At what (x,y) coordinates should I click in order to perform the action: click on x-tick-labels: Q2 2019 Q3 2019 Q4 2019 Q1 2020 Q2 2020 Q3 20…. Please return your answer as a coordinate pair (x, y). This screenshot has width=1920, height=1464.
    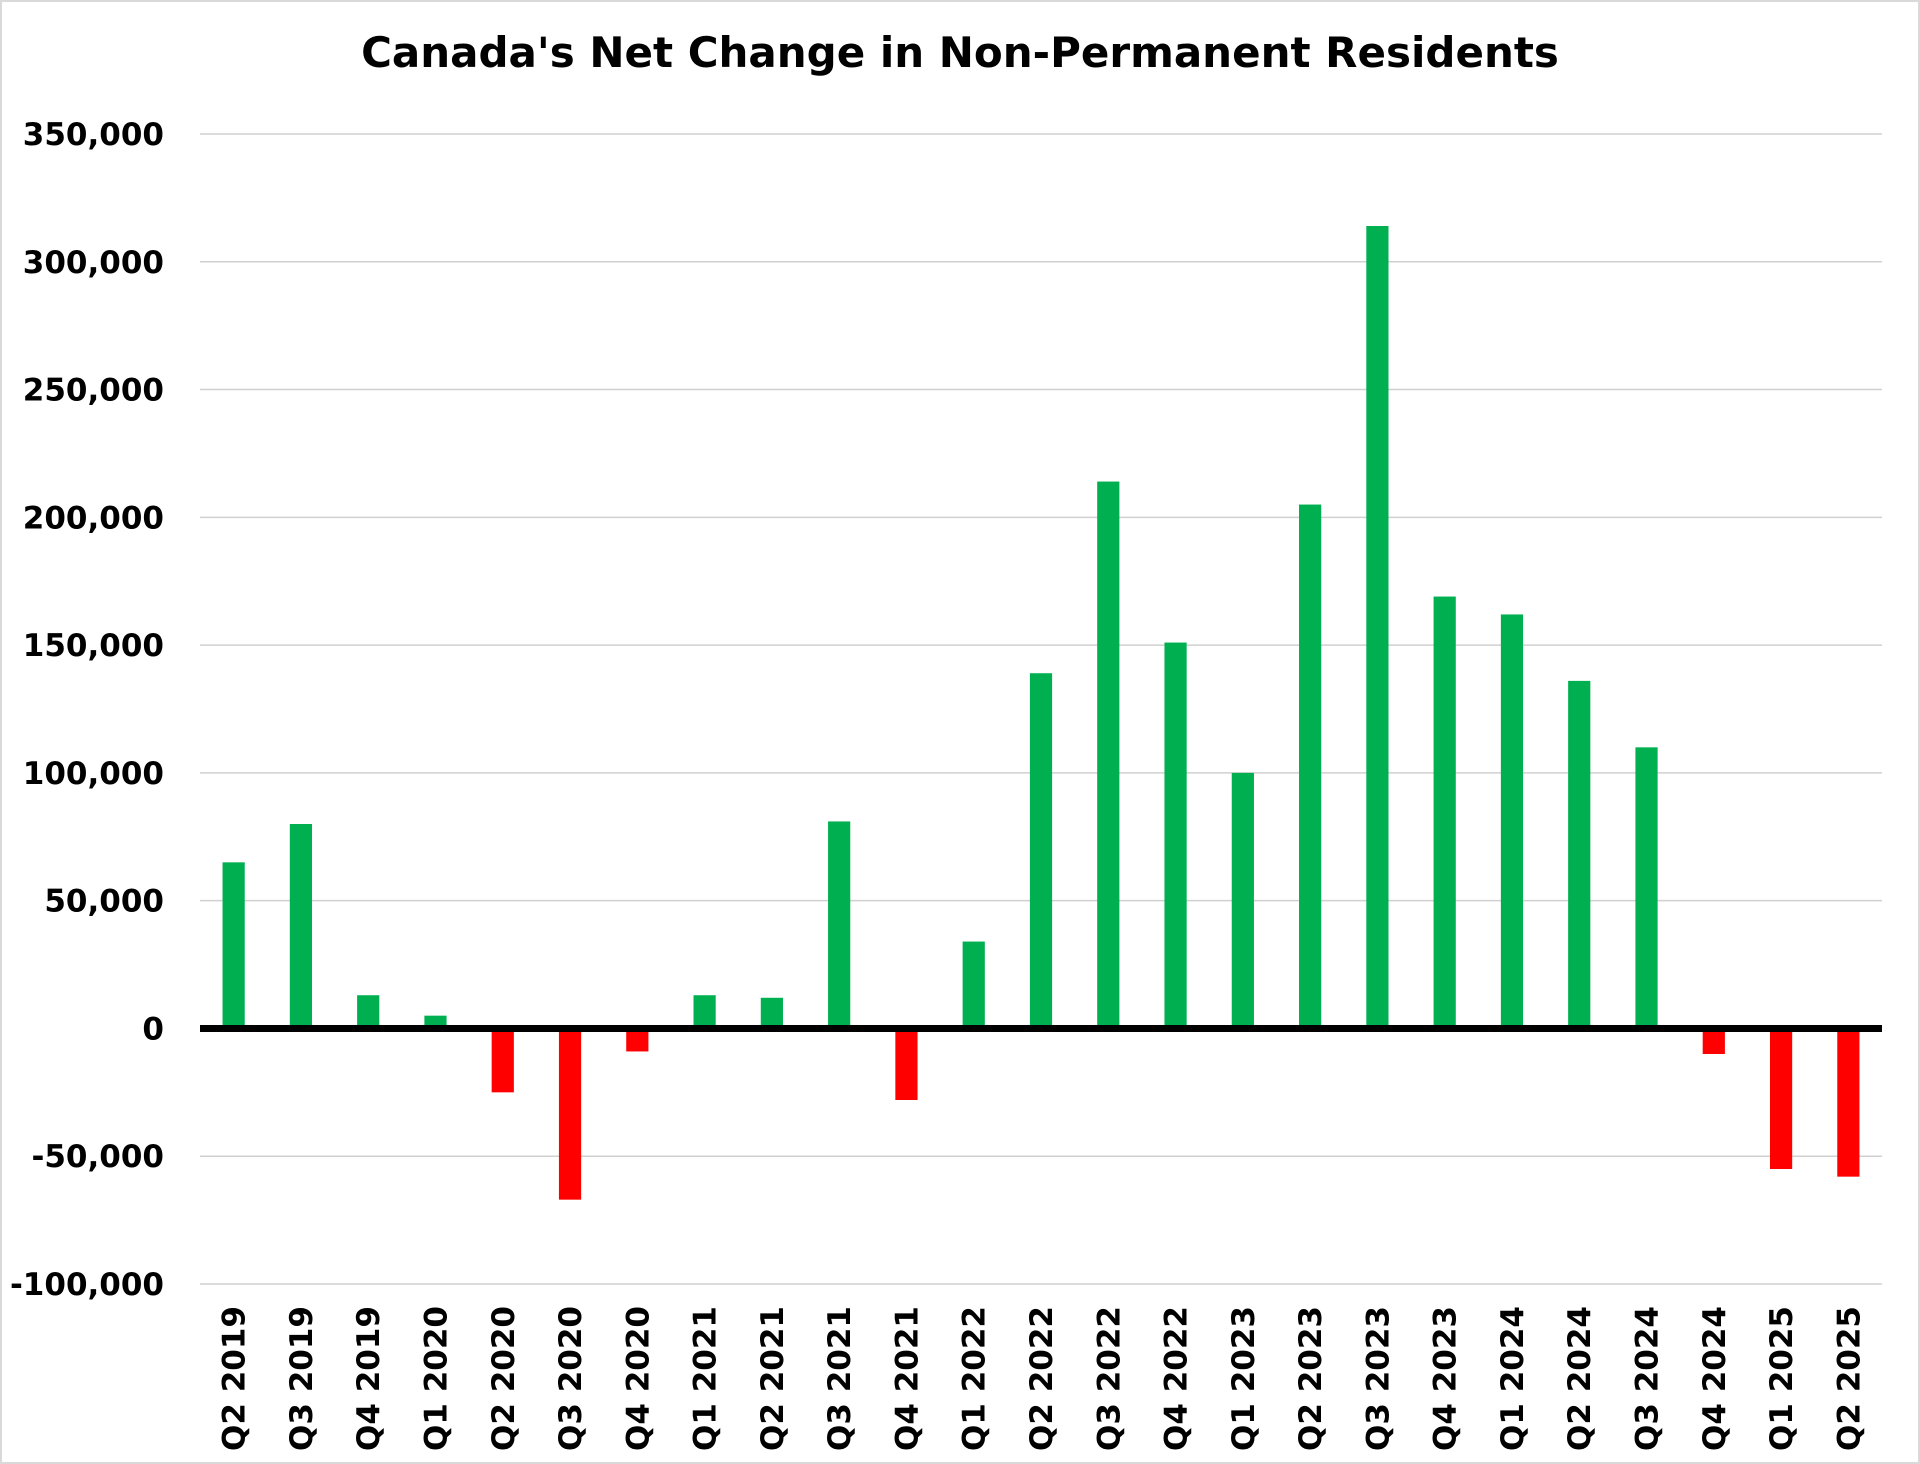
    Looking at the image, I should click on (1042, 1378).